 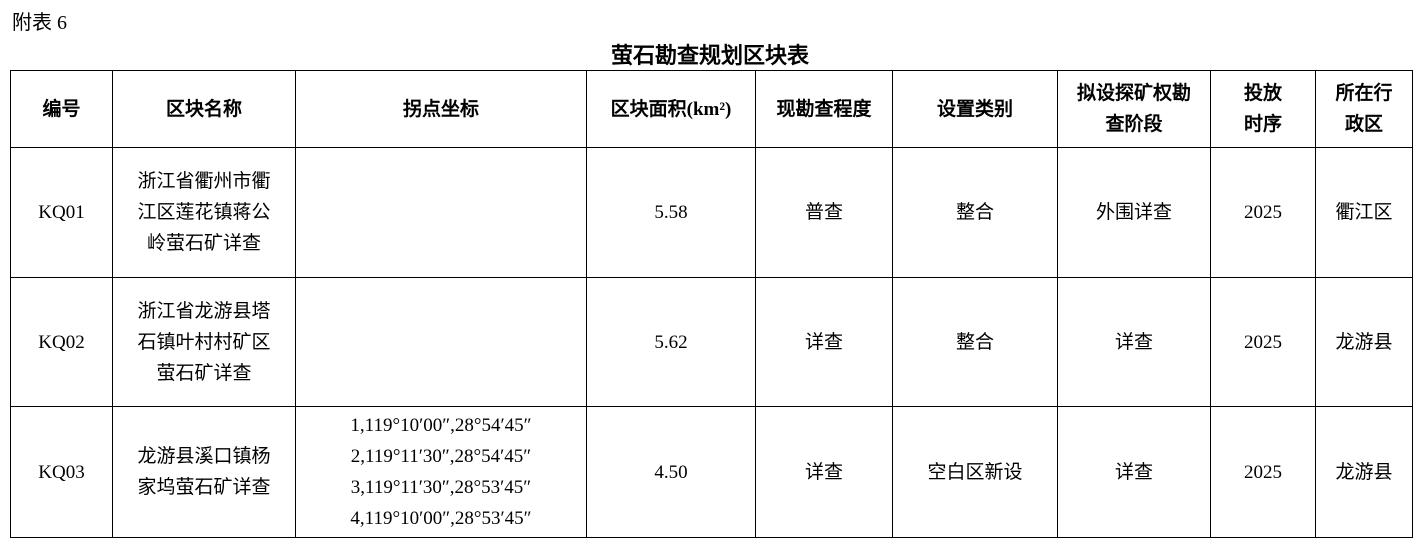 What do you see at coordinates (1134, 109) in the screenshot?
I see `header-cell: 拟设探矿权勘 查阶段` at bounding box center [1134, 109].